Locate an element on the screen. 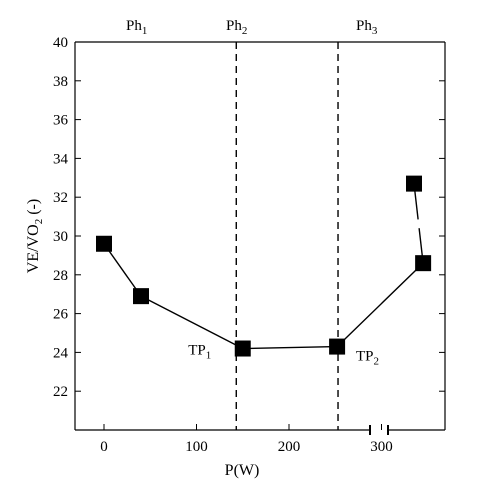 This screenshot has width=482, height=500. phase-label: Ph3 is located at coordinates (367, 27).